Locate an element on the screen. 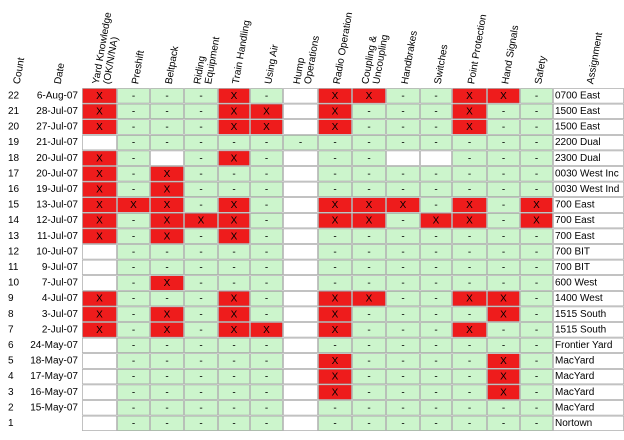 Image resolution: width=624 pixels, height=440 pixels. count: 12 is located at coordinates (14, 251).